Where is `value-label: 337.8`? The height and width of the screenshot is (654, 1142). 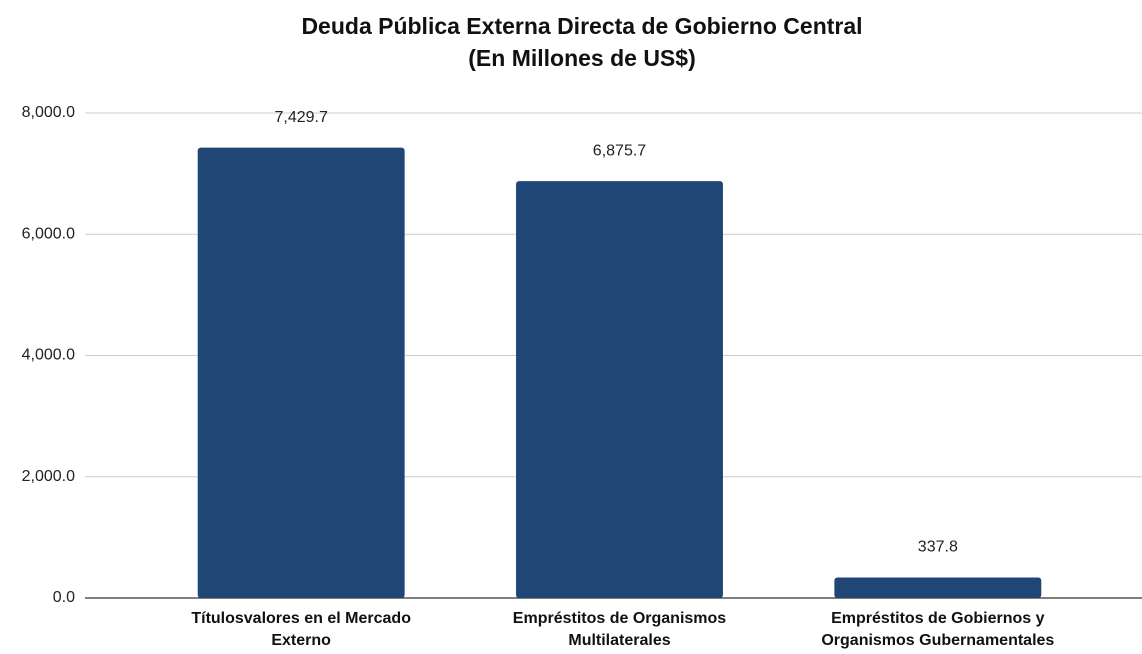 value-label: 337.8 is located at coordinates (938, 547).